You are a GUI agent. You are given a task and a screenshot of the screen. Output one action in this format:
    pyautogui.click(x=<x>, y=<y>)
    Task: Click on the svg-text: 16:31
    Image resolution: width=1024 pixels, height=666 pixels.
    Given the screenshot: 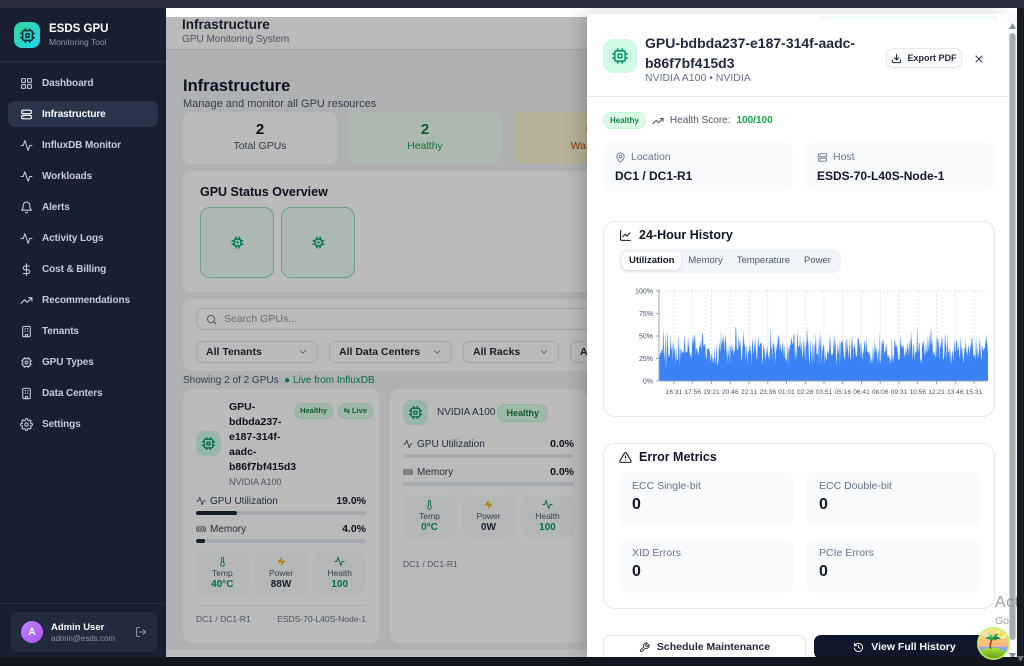 What is the action you would take?
    pyautogui.click(x=674, y=392)
    